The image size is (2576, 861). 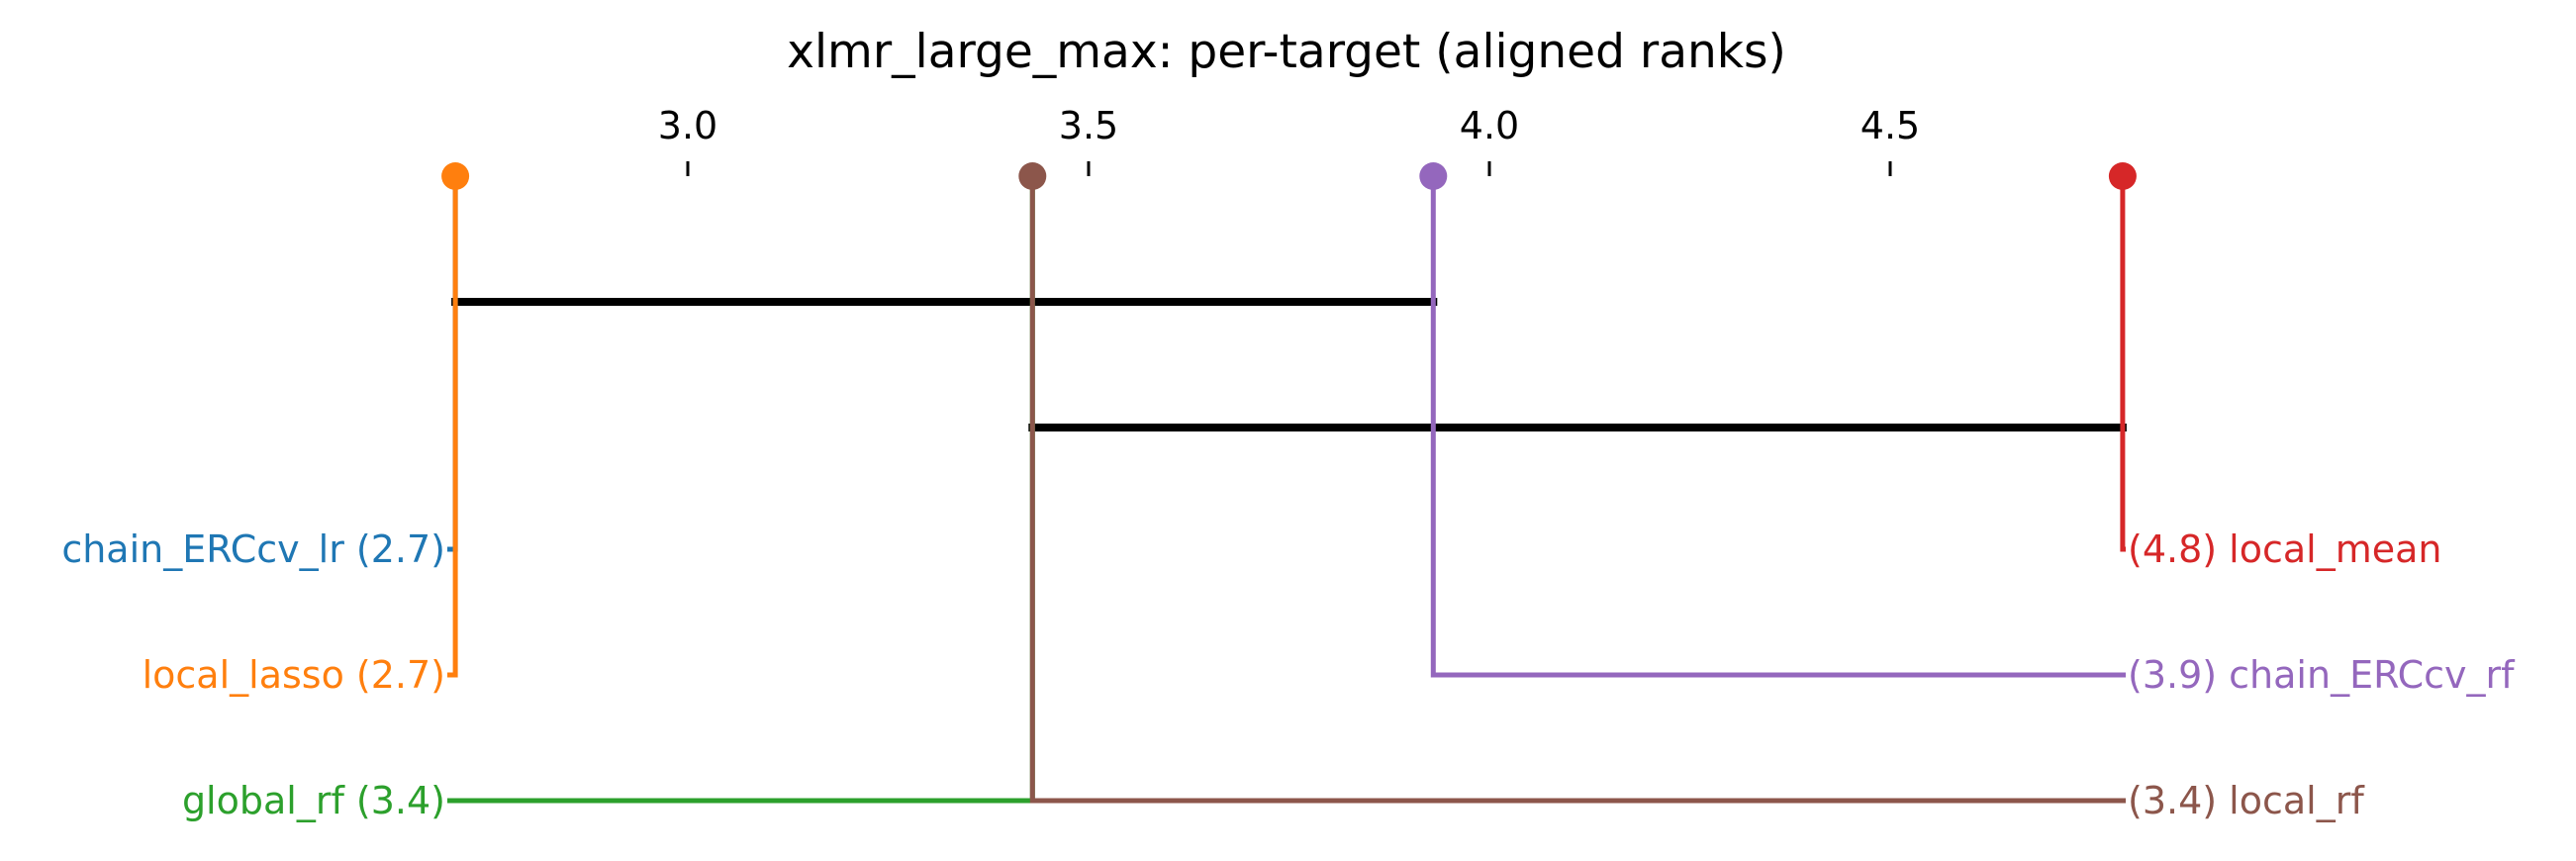 I want to click on rank-markers, so click(x=1289, y=176).